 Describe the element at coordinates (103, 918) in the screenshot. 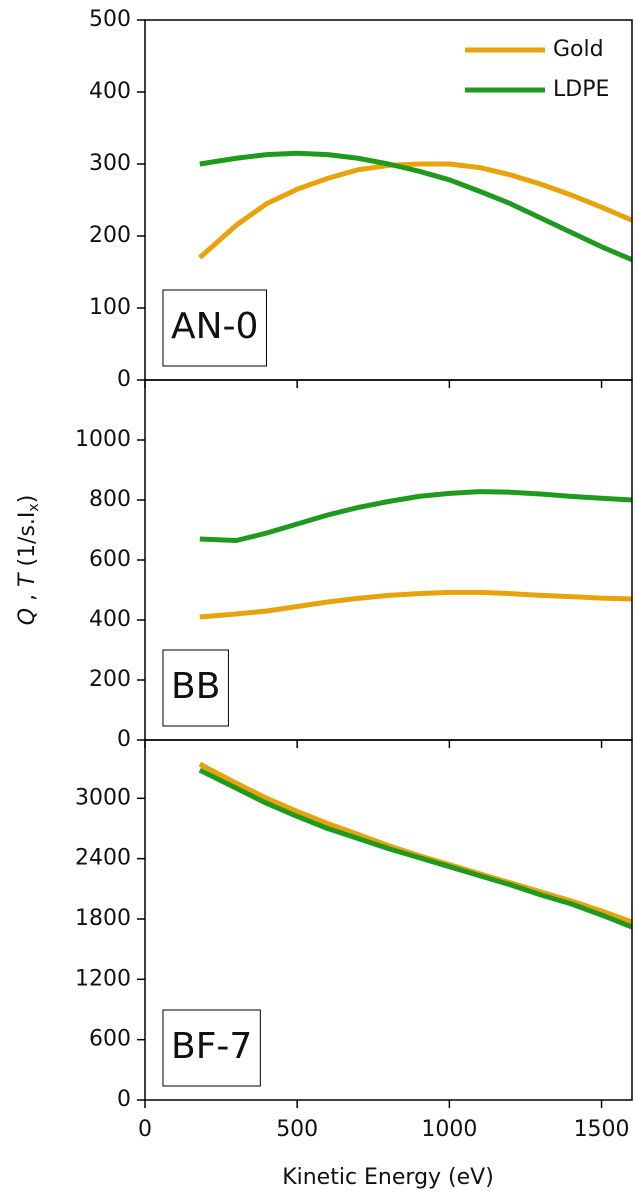

I see `y-tick-label: 1800` at that location.